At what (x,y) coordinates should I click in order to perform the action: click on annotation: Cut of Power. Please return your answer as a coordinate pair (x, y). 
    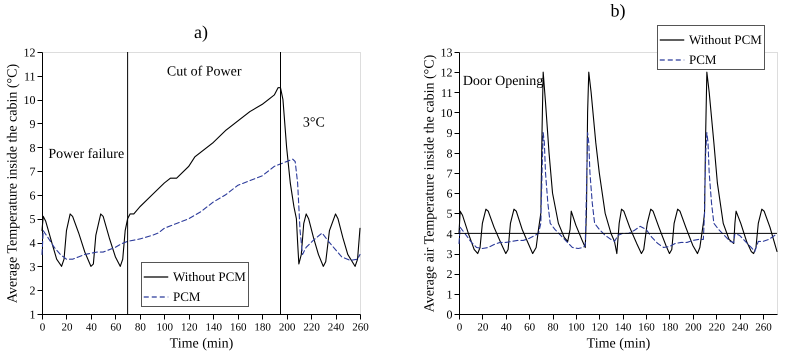
    Looking at the image, I should click on (204, 72).